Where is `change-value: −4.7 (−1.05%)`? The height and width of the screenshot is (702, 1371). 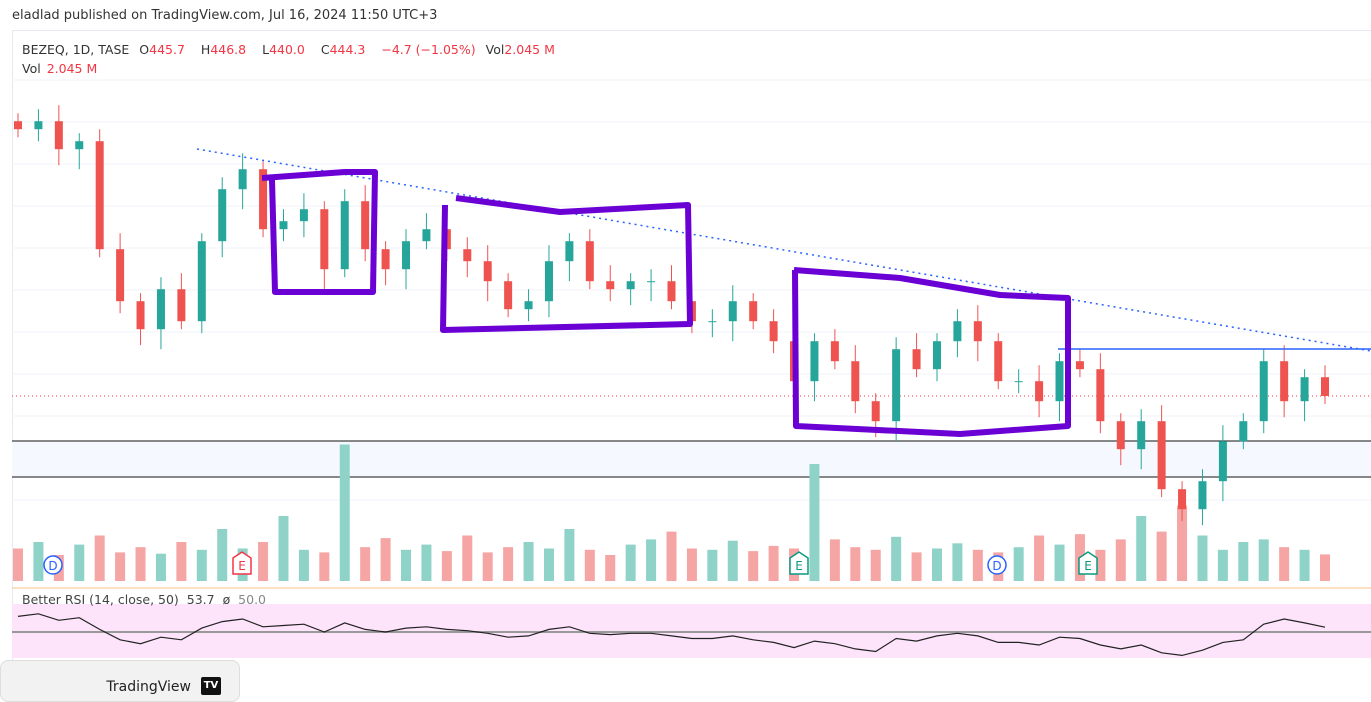 change-value: −4.7 (−1.05%) is located at coordinates (428, 49).